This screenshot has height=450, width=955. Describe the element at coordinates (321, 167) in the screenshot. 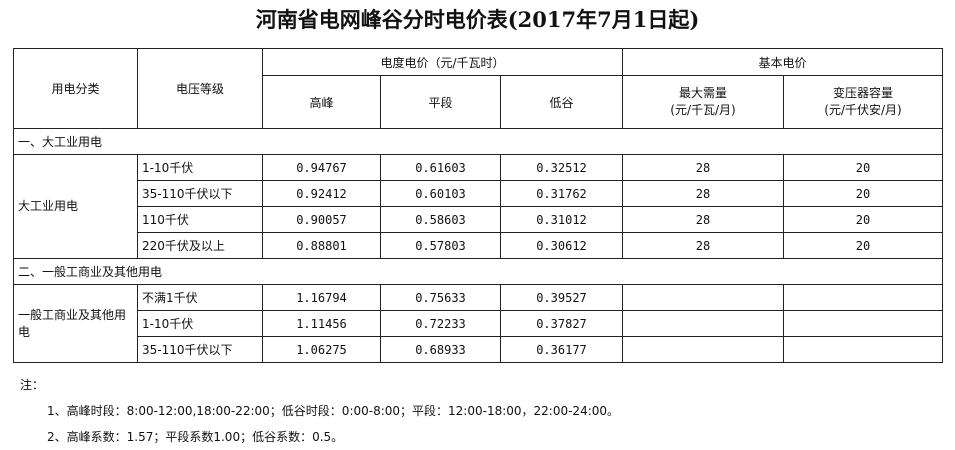

I see `peak-price-cell: 0.94767` at that location.